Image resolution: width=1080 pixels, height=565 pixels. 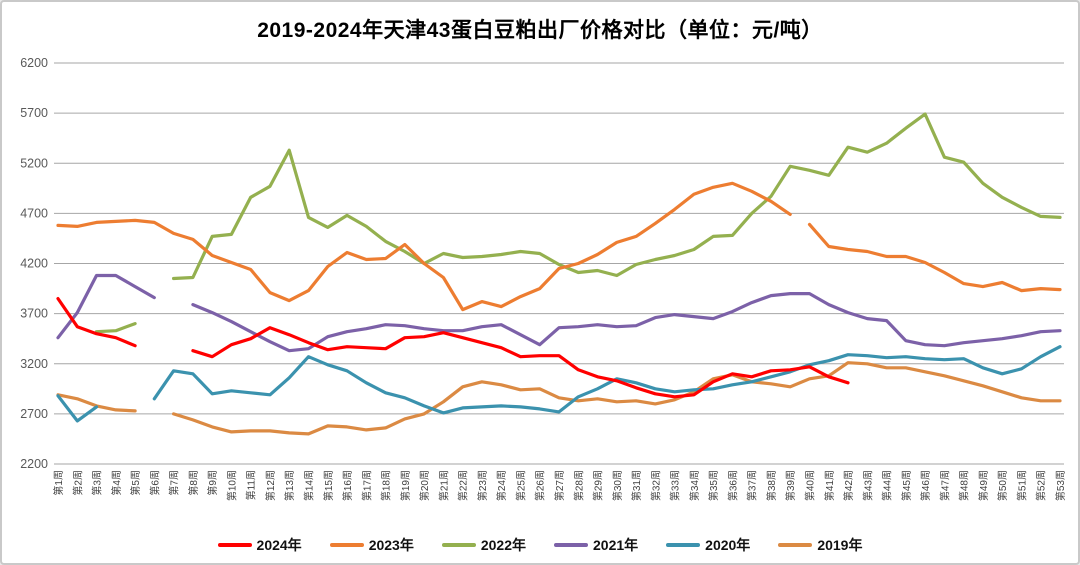 What do you see at coordinates (840, 545) in the screenshot?
I see `legend-label: 2019年` at bounding box center [840, 545].